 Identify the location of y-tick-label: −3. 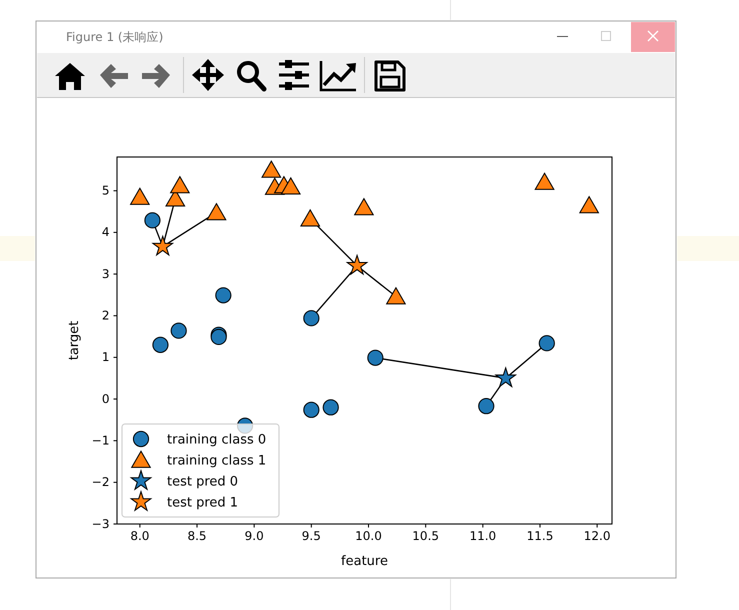
(101, 523).